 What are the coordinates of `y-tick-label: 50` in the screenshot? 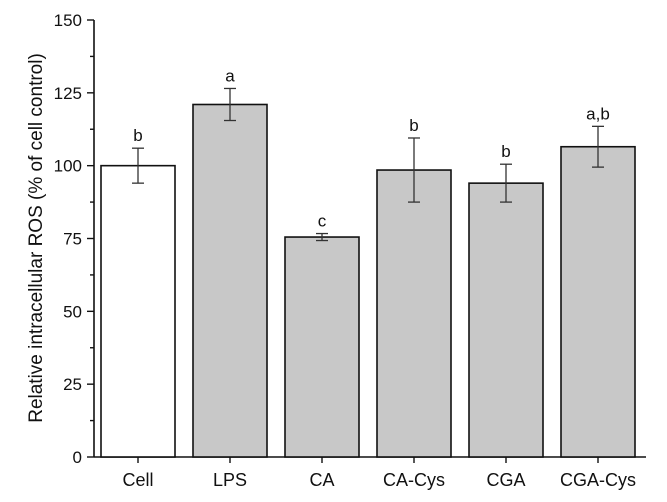 It's located at (72, 311).